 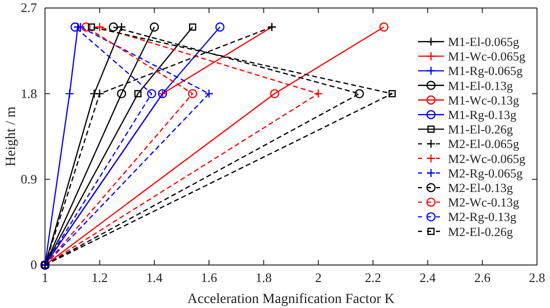 What do you see at coordinates (11, 136) in the screenshot?
I see `y-axis-title: Height / m` at bounding box center [11, 136].